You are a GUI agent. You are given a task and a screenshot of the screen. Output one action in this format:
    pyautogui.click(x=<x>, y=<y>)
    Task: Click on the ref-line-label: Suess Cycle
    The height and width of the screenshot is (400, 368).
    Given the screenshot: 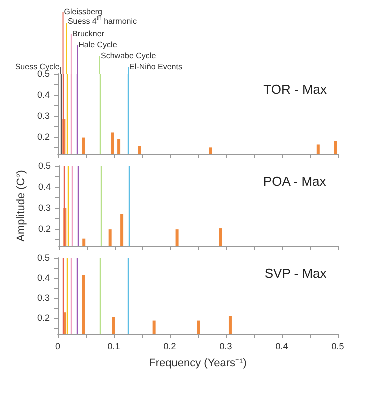 What is the action you would take?
    pyautogui.click(x=37, y=67)
    